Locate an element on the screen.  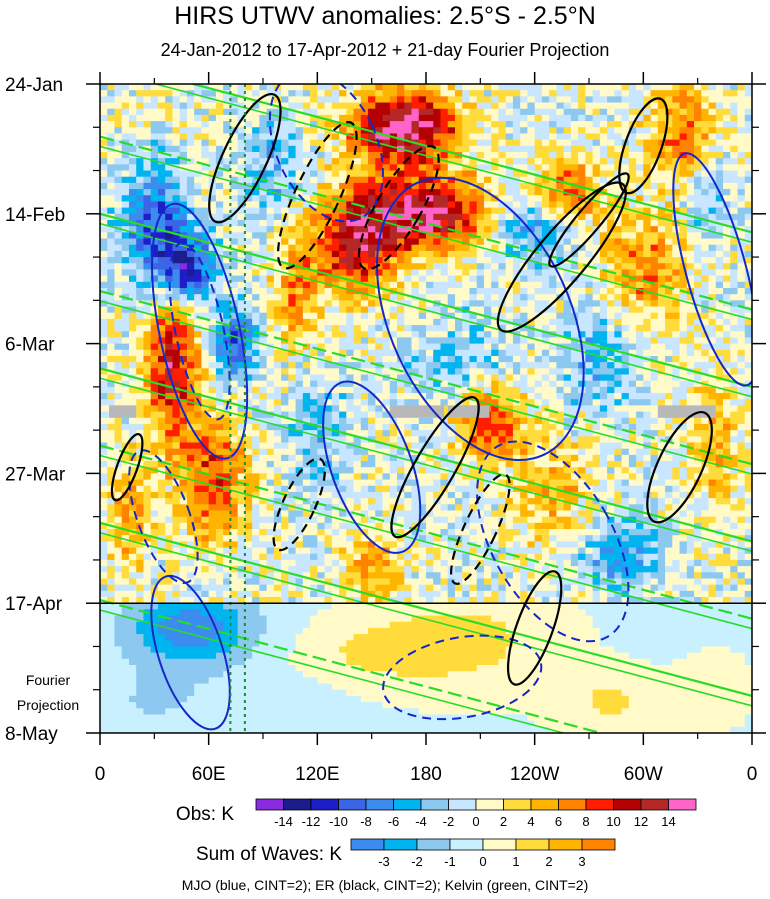
x-tick-label-5: 60W is located at coordinates (643, 774).